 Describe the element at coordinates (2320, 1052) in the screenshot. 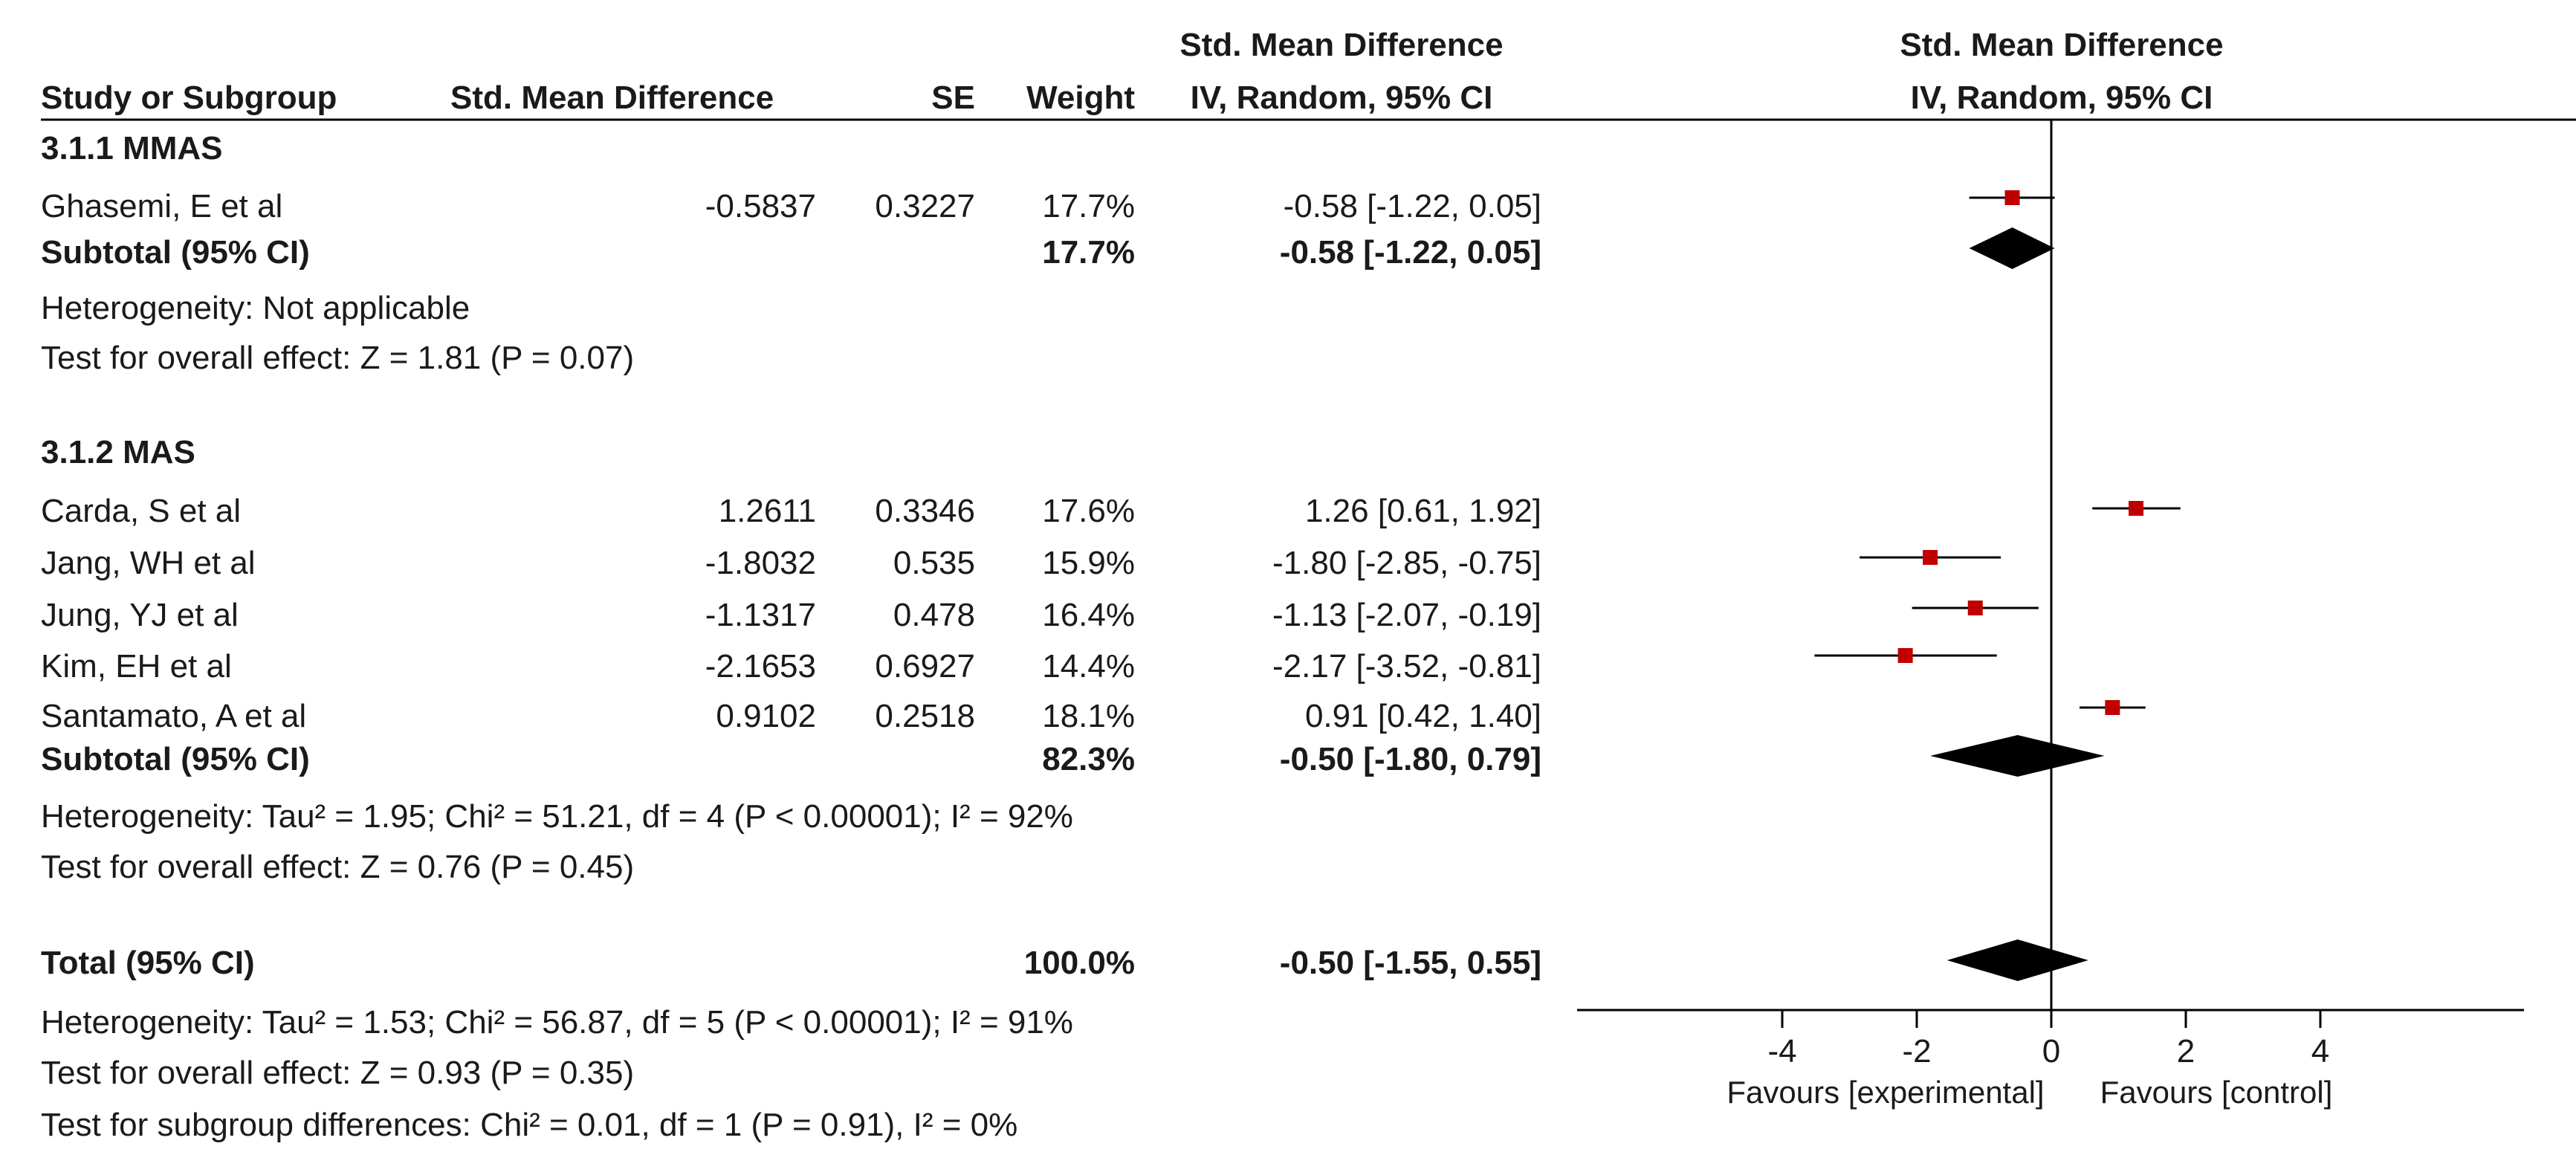

I see `x-tick-label: 4` at that location.